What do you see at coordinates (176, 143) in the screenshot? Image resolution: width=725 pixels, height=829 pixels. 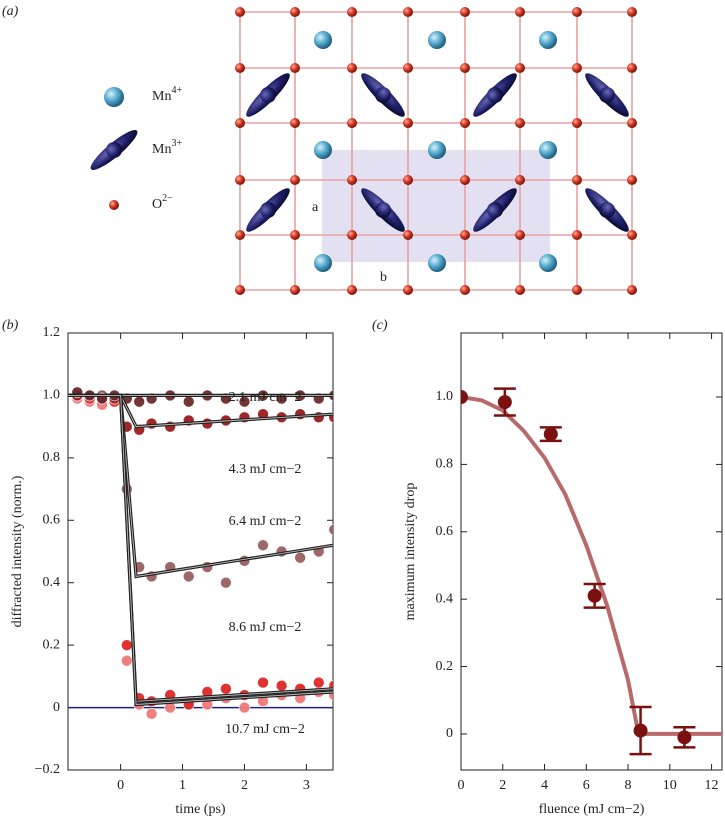 I see `ion-charge: 3+` at bounding box center [176, 143].